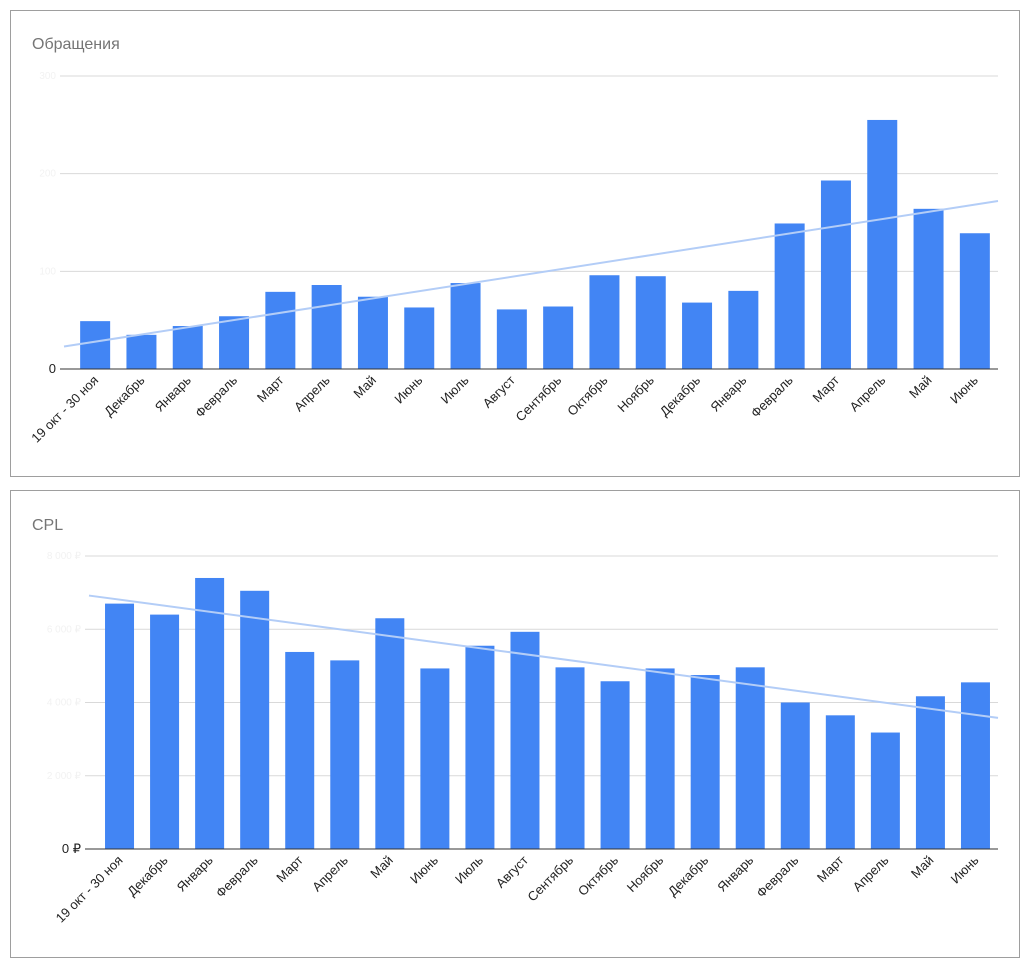  Describe the element at coordinates (48, 525) in the screenshot. I see `chart-title: CPL` at that location.